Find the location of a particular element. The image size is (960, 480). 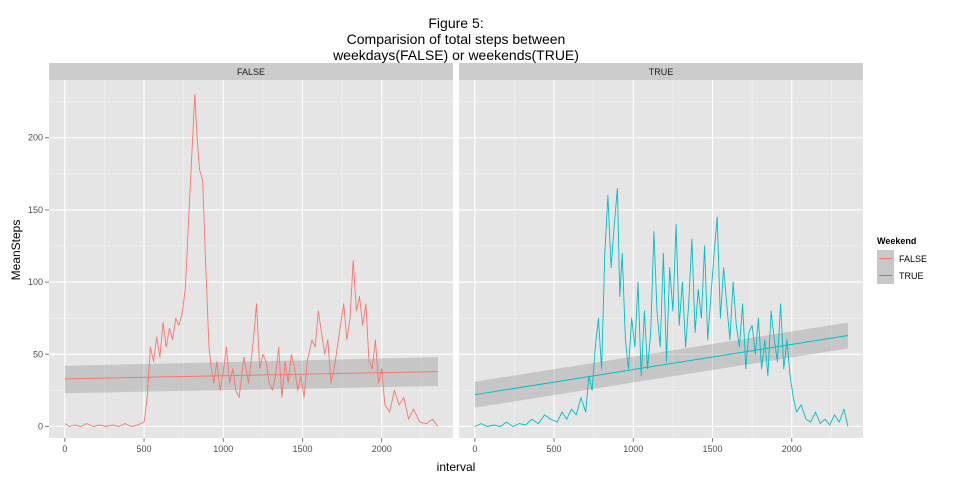

chart-title-line-2: Comparision of total steps between is located at coordinates (456, 39).